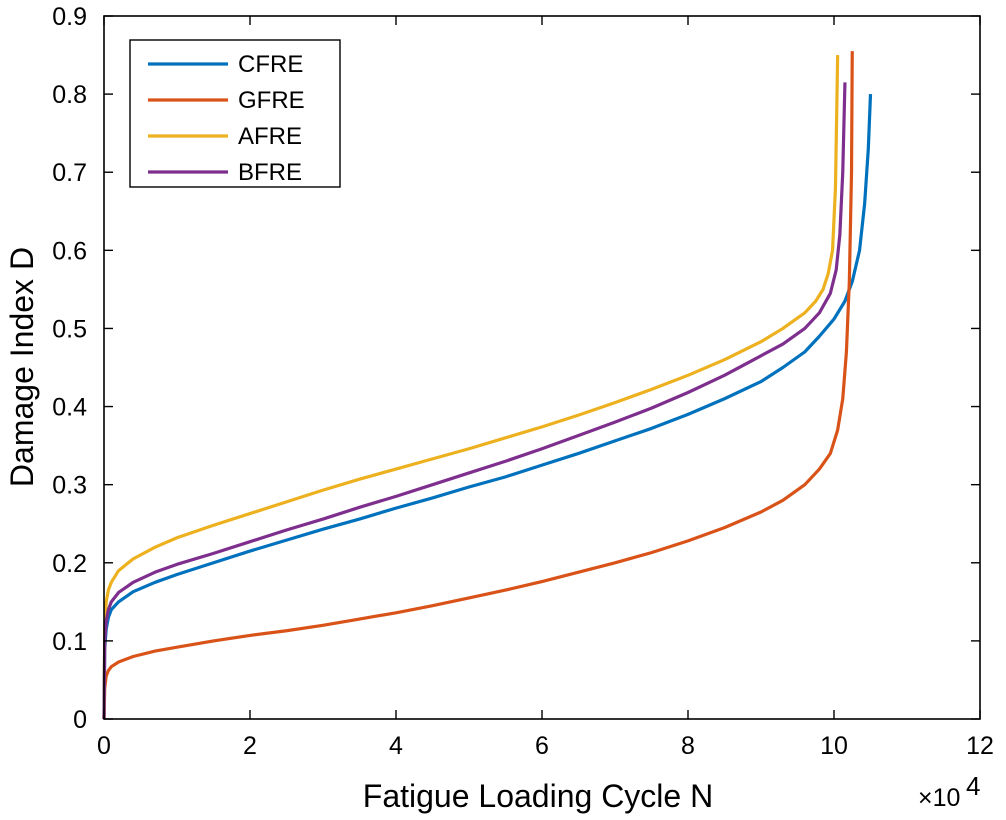  Describe the element at coordinates (939, 798) in the screenshot. I see `x-axis-multiplier-base: ×10` at that location.